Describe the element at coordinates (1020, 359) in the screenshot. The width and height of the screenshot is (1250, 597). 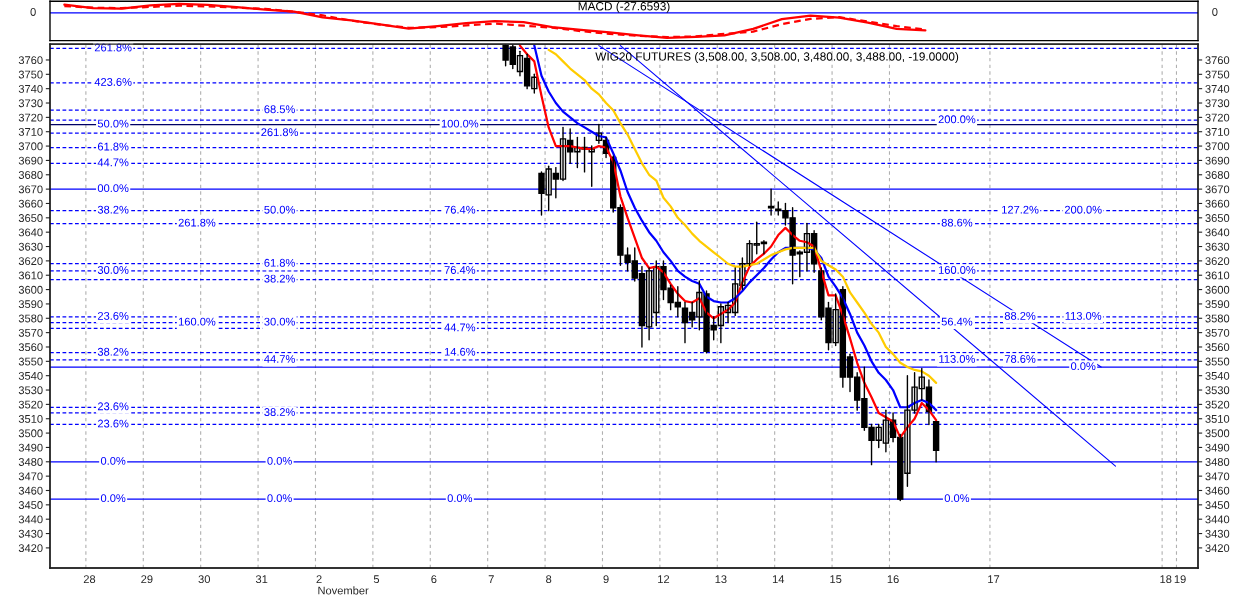
I see `annotation: 78.6%` at that location.